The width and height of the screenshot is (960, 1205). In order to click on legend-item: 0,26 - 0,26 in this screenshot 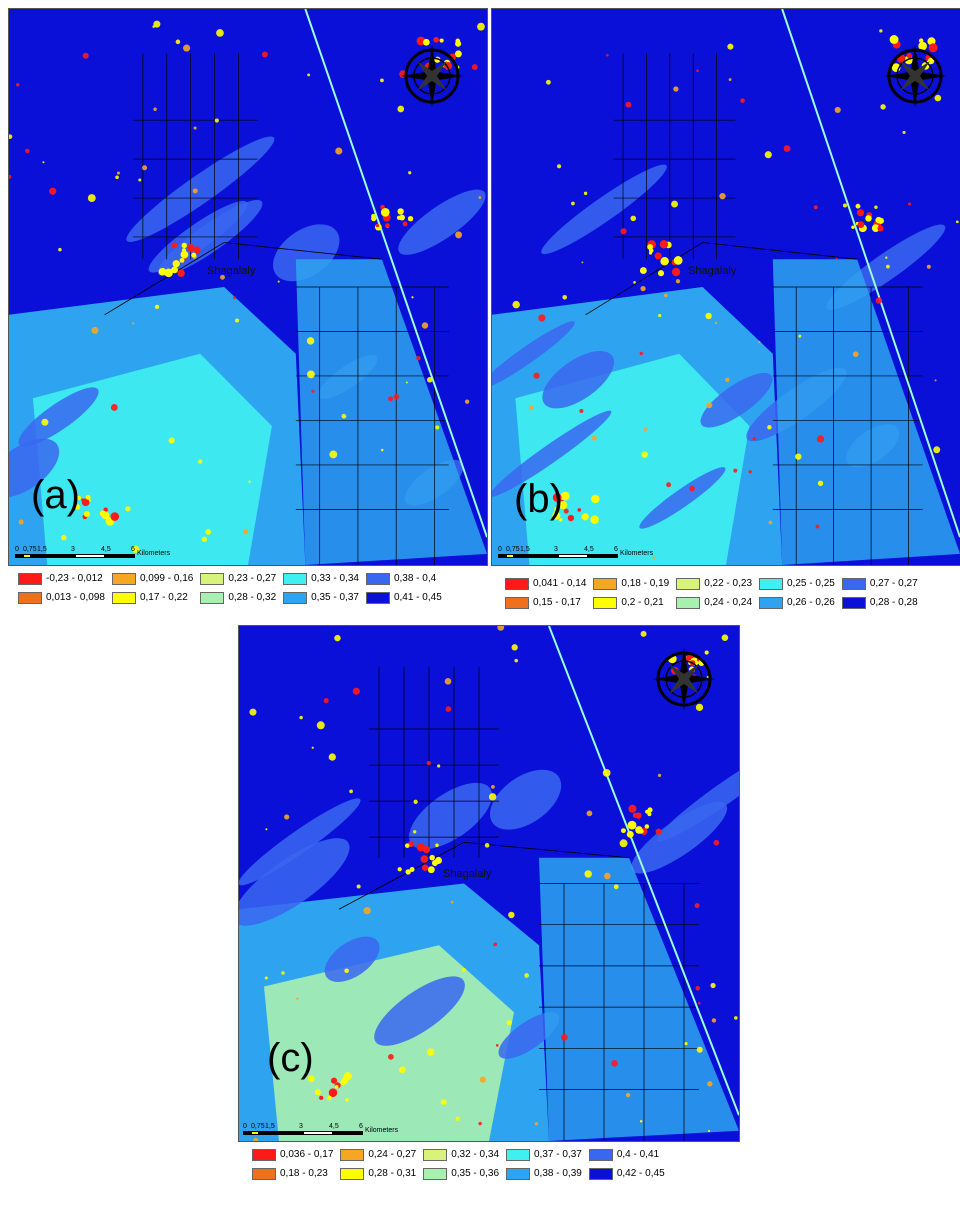, I will do `click(797, 602)`.